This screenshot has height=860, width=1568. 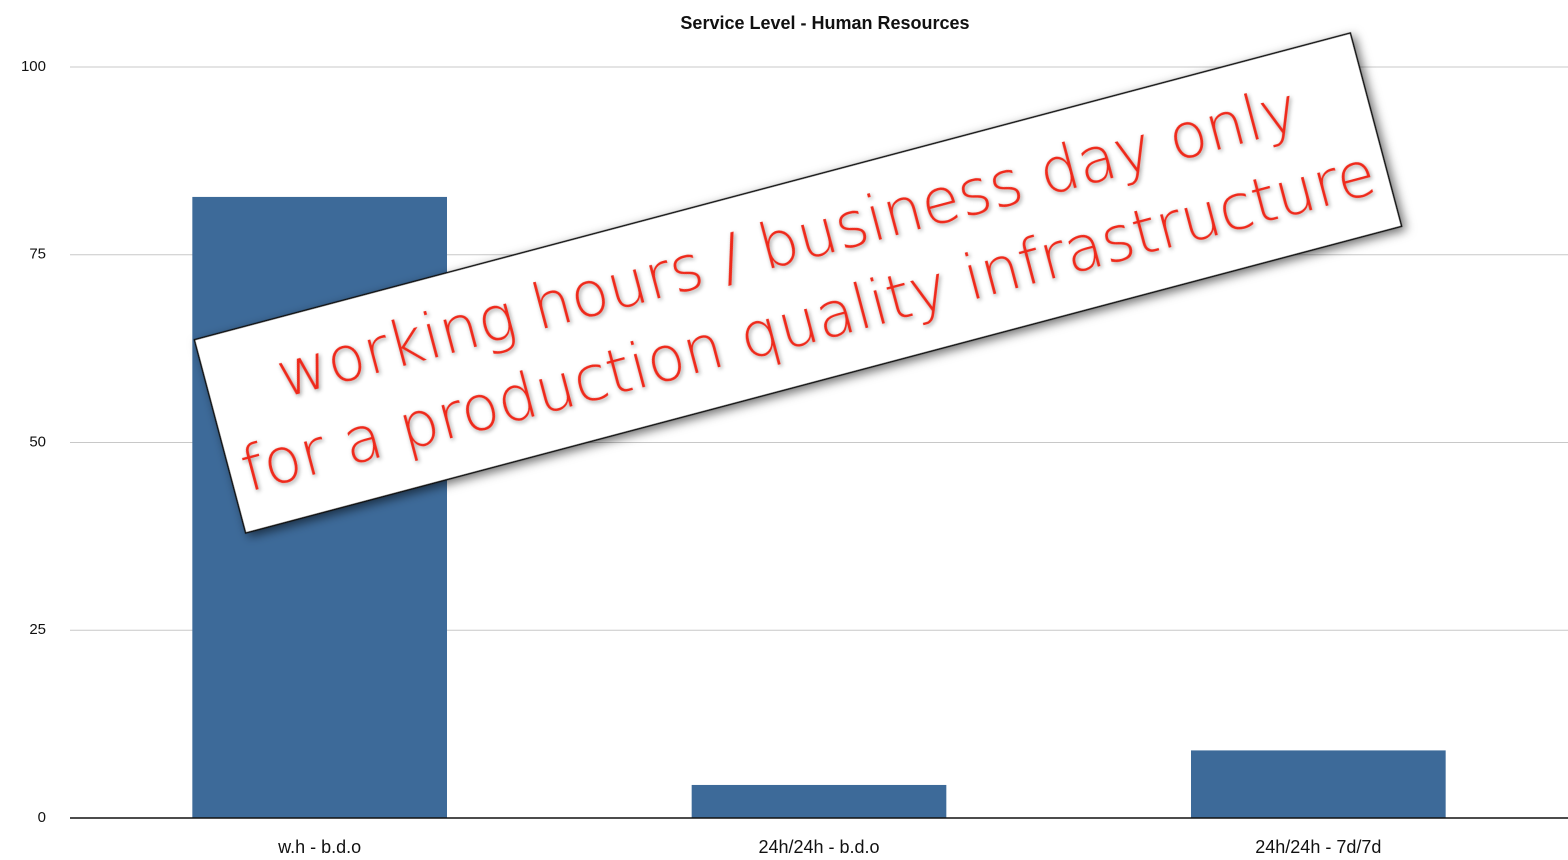 I want to click on x-tick-label: 24h/24h - b.d.o, so click(x=818, y=847).